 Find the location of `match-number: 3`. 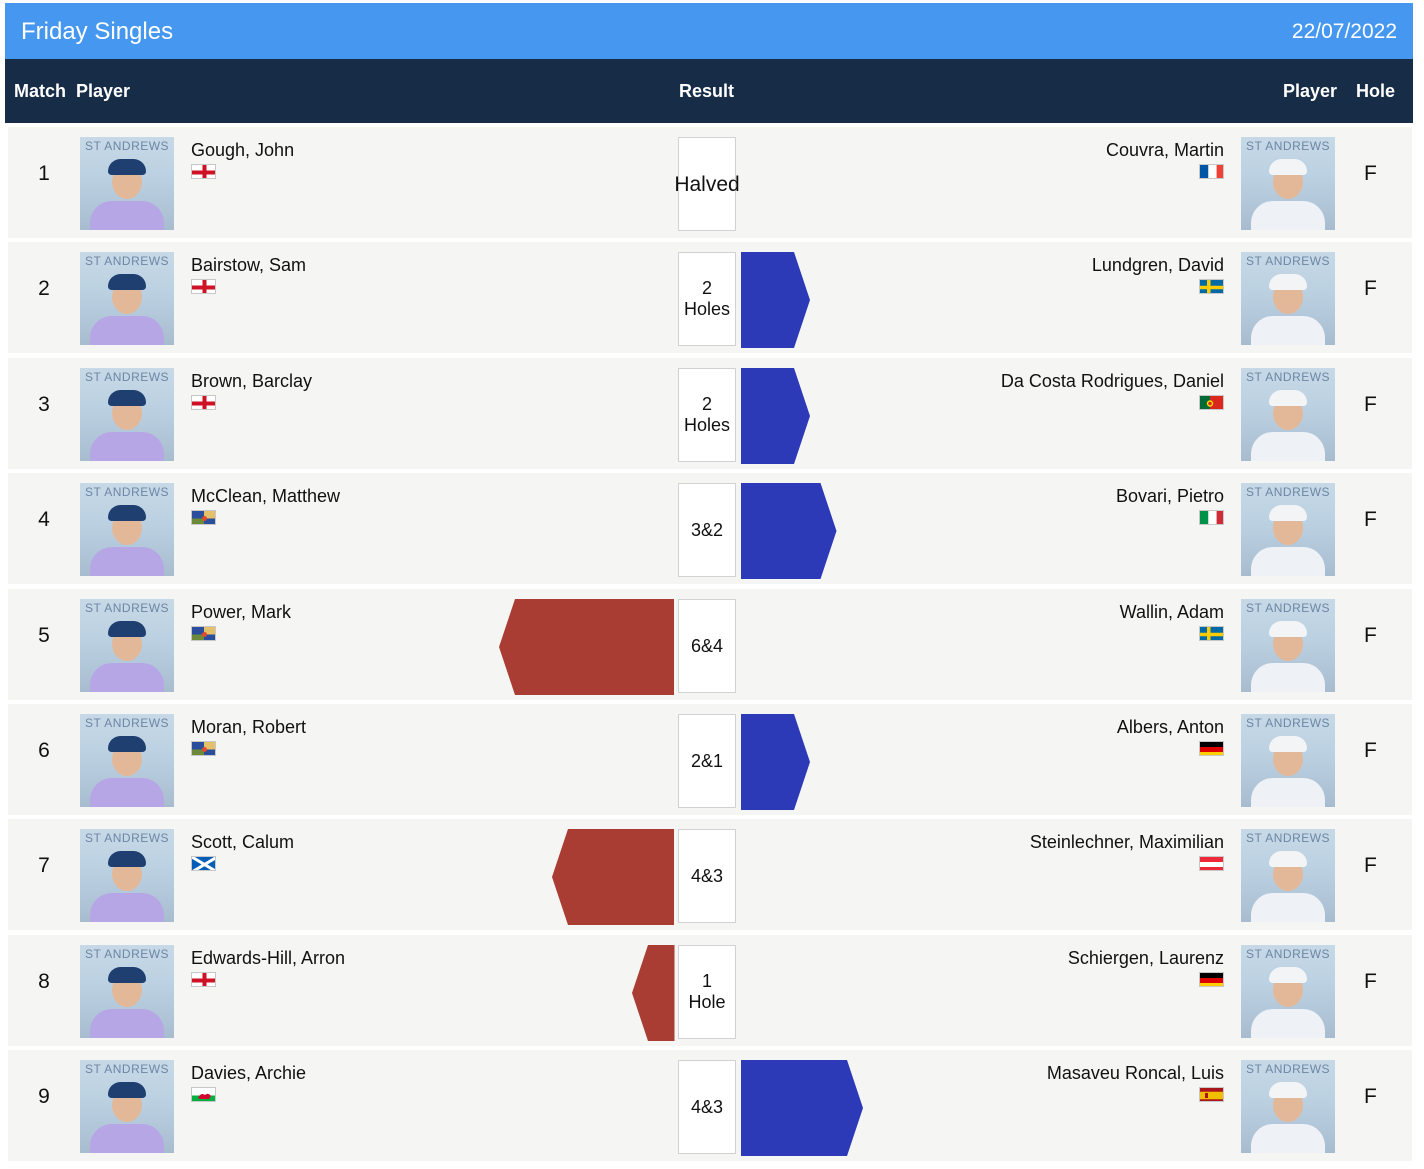

match-number: 3 is located at coordinates (44, 404).